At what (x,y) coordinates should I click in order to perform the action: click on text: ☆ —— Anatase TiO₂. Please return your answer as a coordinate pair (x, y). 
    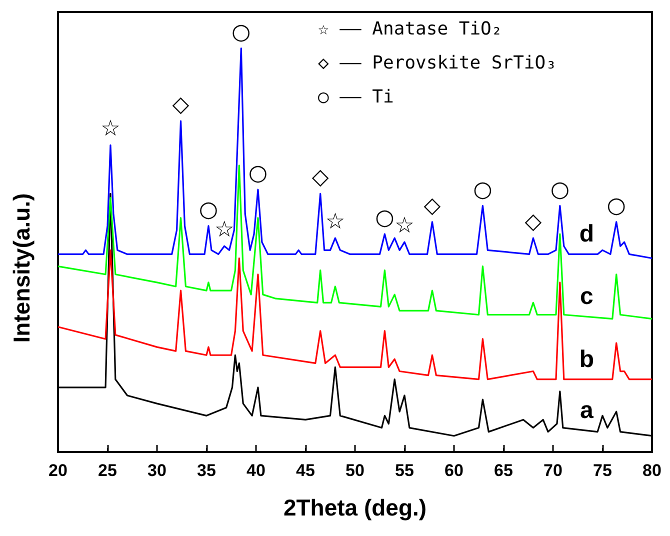
    Looking at the image, I should click on (410, 29).